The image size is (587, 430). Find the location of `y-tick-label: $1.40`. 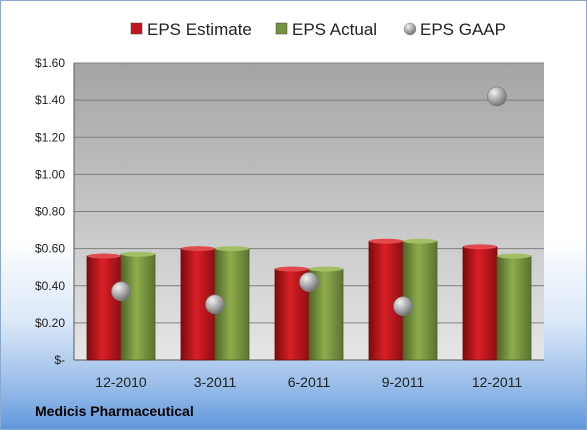

y-tick-label: $1.40 is located at coordinates (50, 100).